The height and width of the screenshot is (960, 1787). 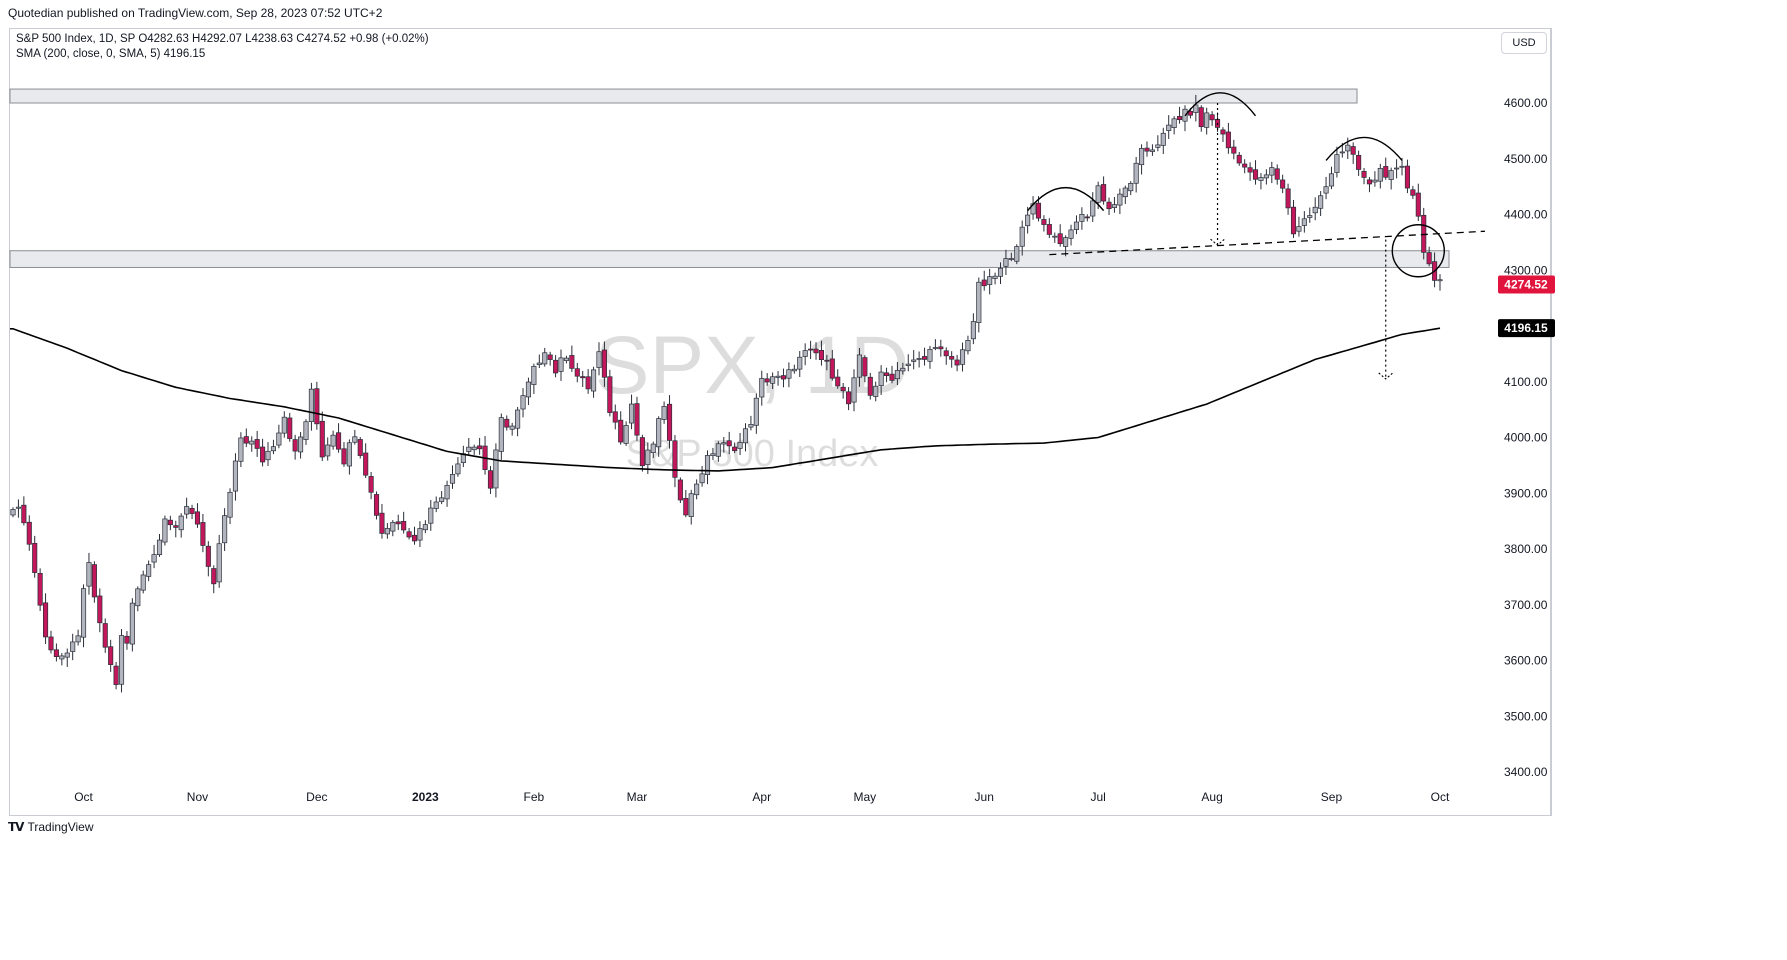 What do you see at coordinates (1526, 215) in the screenshot?
I see `y-tick-label: 4400.00` at bounding box center [1526, 215].